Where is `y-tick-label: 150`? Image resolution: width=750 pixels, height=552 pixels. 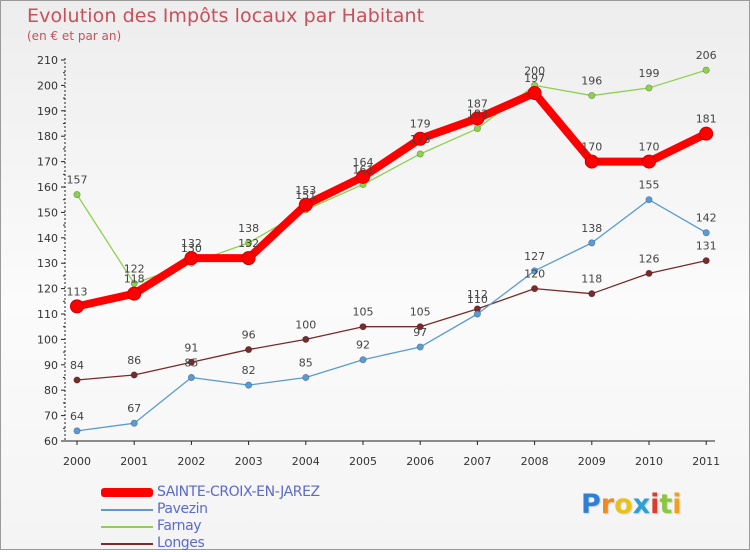
y-tick-label: 150 is located at coordinates (47, 212).